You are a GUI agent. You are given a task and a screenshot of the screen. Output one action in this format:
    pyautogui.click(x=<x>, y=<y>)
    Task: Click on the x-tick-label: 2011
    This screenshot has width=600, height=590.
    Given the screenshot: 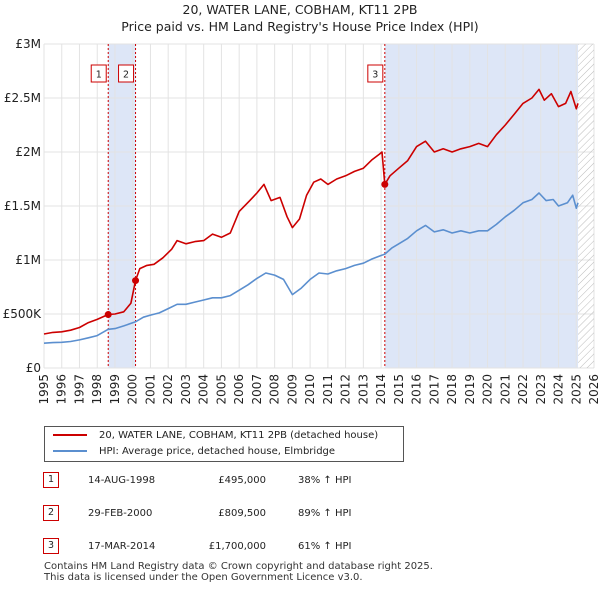 What is the action you would take?
    pyautogui.click(x=328, y=389)
    